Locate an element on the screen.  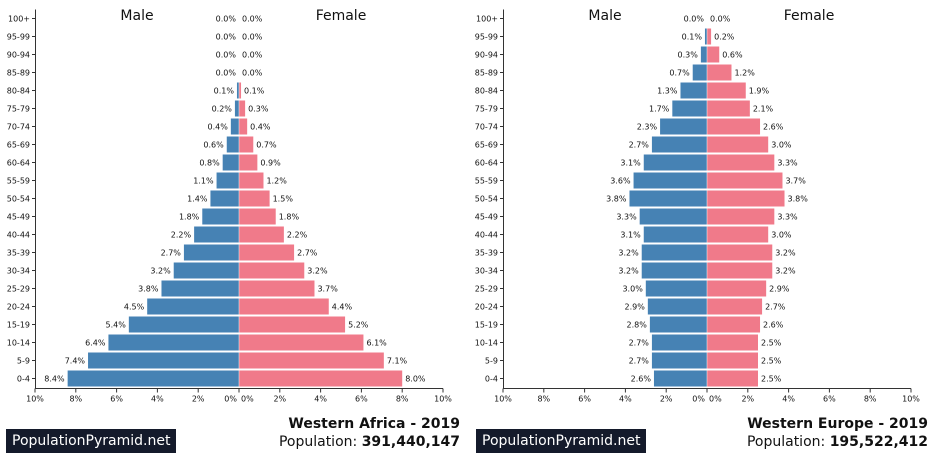
male-value-label: 2.2% is located at coordinates (181, 235).